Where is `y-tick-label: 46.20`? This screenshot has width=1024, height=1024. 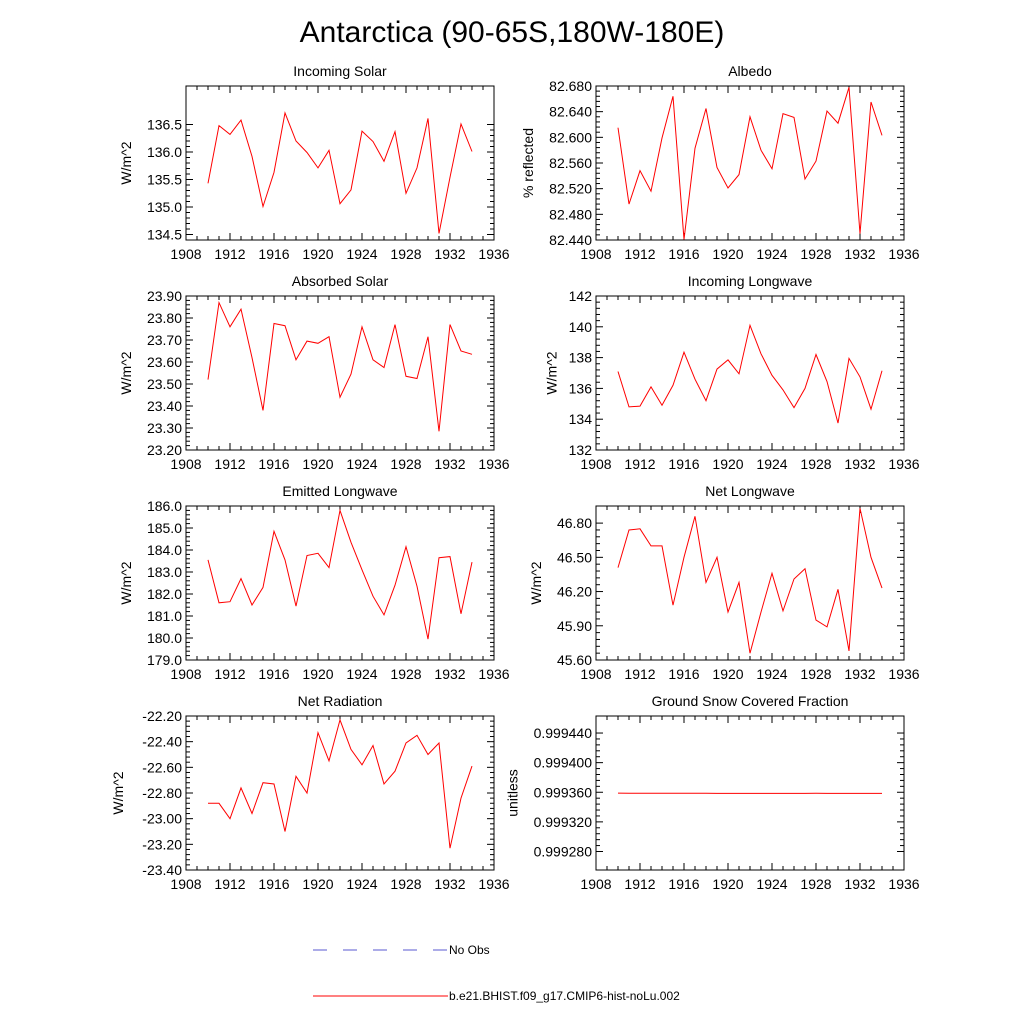
y-tick-label: 46.20 is located at coordinates (574, 592).